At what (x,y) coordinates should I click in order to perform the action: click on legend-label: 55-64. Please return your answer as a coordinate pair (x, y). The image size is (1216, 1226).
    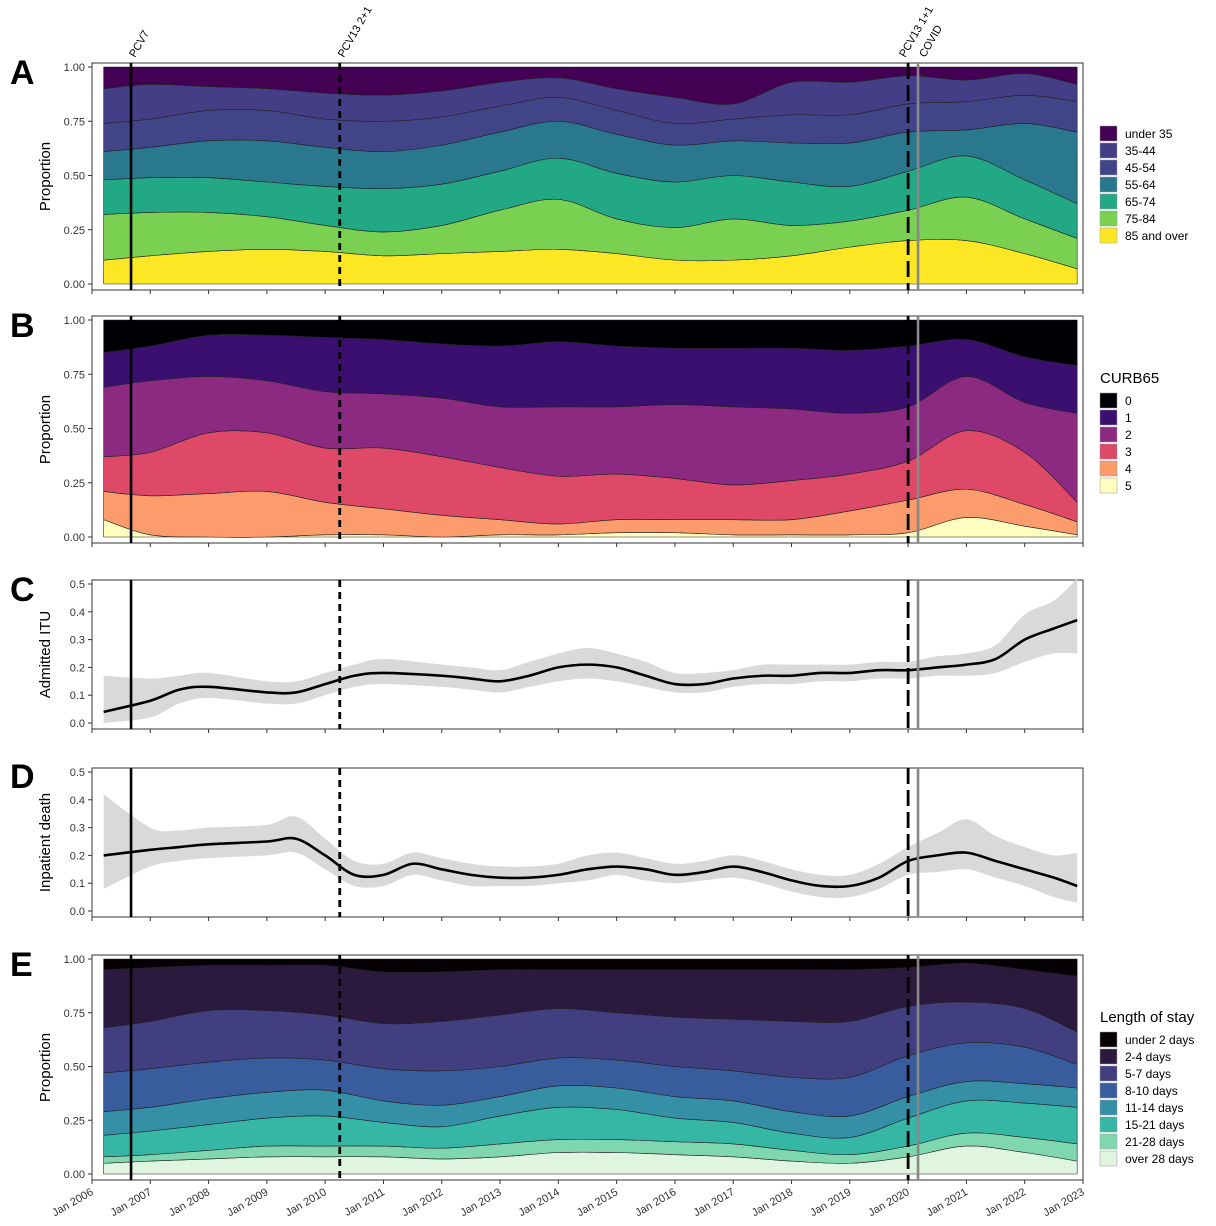
    Looking at the image, I should click on (1140, 185).